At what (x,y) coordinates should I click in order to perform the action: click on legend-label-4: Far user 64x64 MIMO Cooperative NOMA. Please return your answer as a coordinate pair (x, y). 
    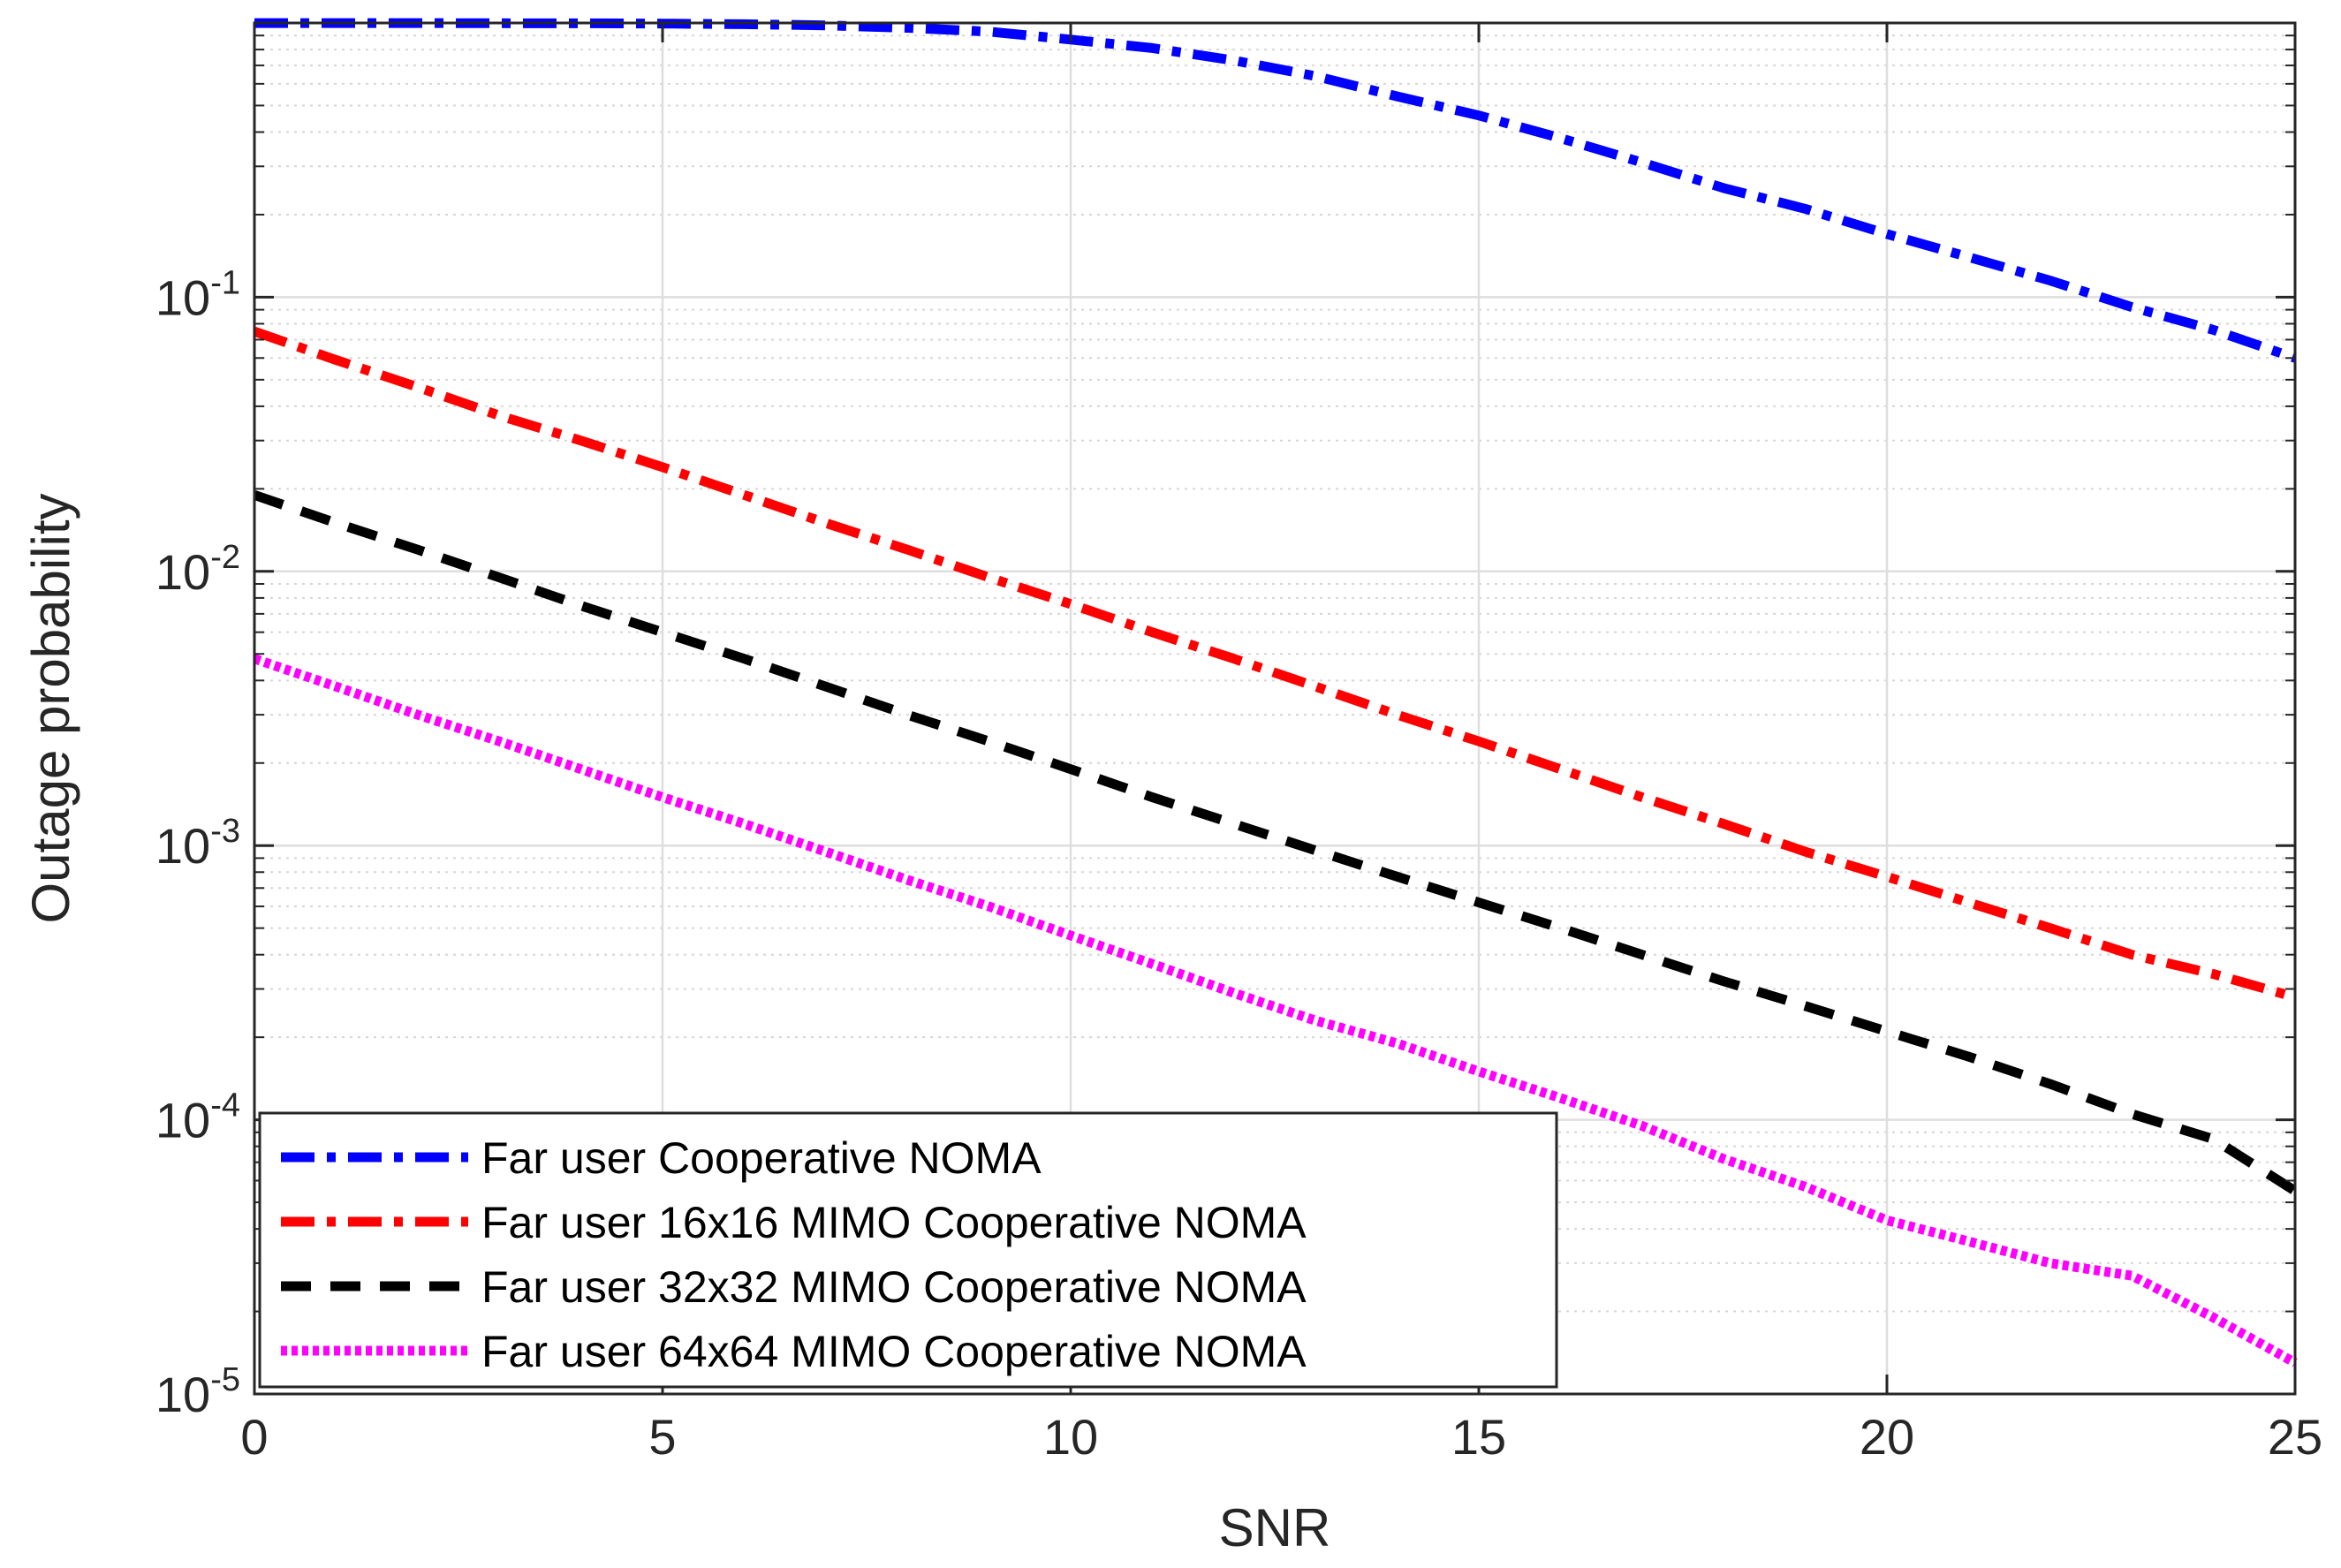
    Looking at the image, I should click on (894, 1351).